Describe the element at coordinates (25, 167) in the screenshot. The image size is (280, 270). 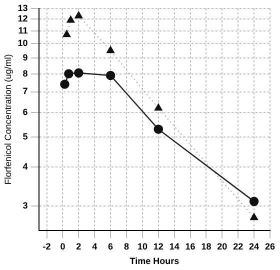
I see `y-tick-label: 4` at that location.